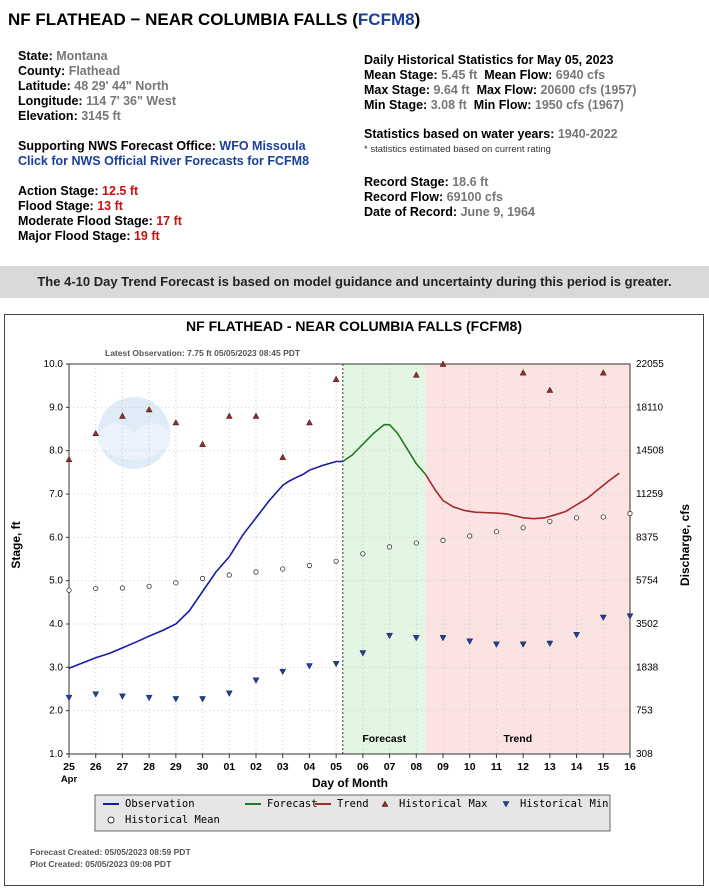 Image resolution: width=709 pixels, height=893 pixels. I want to click on observation-line, so click(205, 564).